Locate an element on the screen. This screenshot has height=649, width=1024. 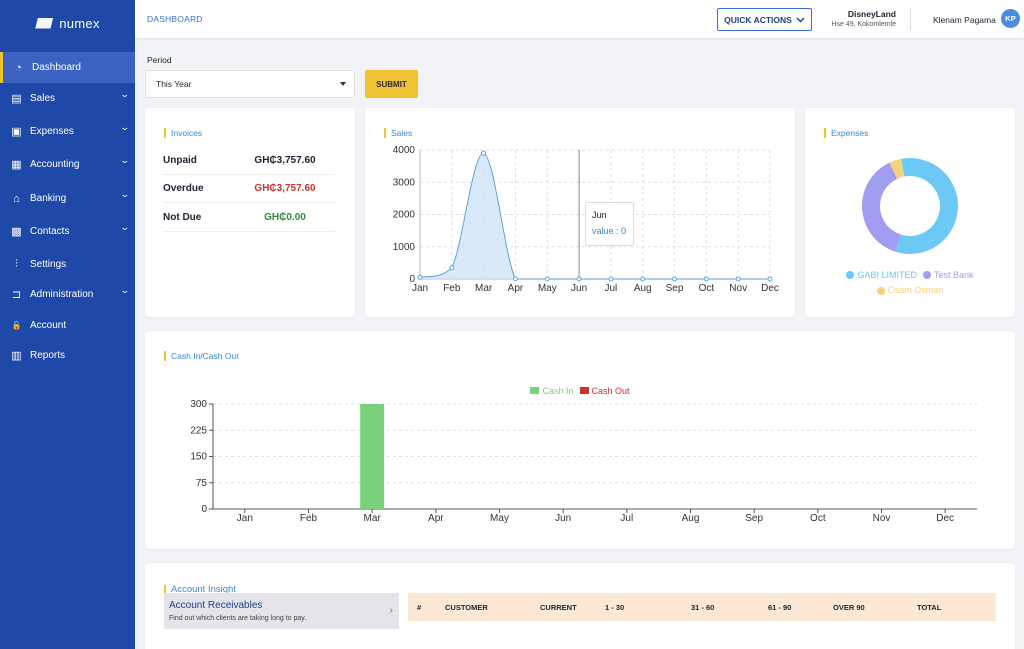
sidebar-item-label: Banking is located at coordinates (48, 198).